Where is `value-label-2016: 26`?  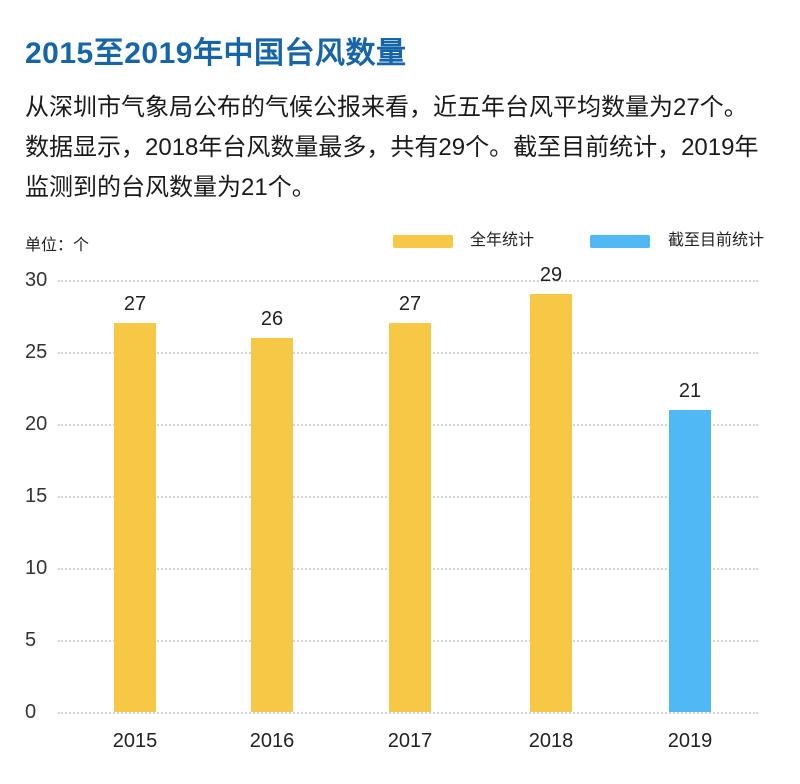 value-label-2016: 26 is located at coordinates (272, 318).